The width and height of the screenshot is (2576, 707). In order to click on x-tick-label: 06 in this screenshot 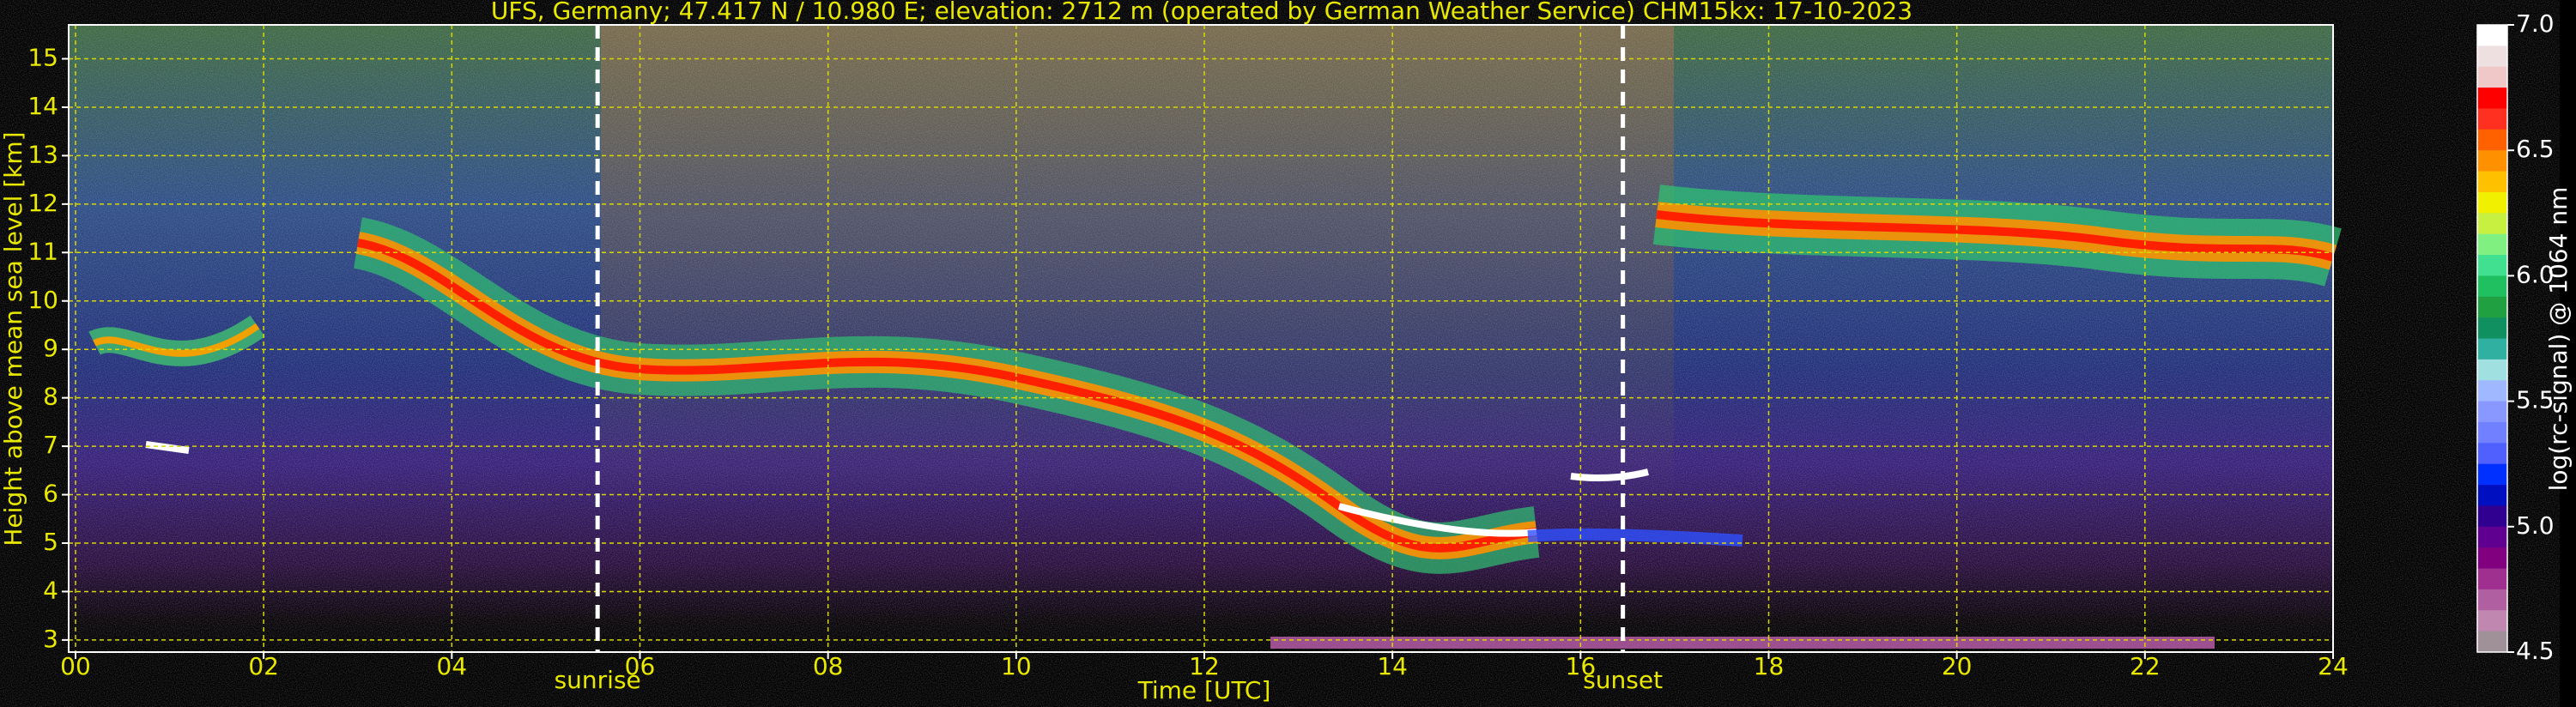, I will do `click(640, 666)`.